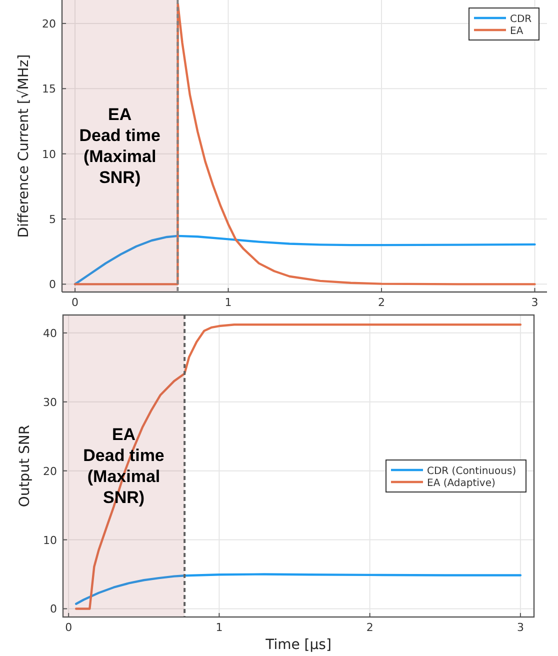 This screenshot has width=558, height=656. I want to click on x-axis-title: Time [µs], so click(298, 645).